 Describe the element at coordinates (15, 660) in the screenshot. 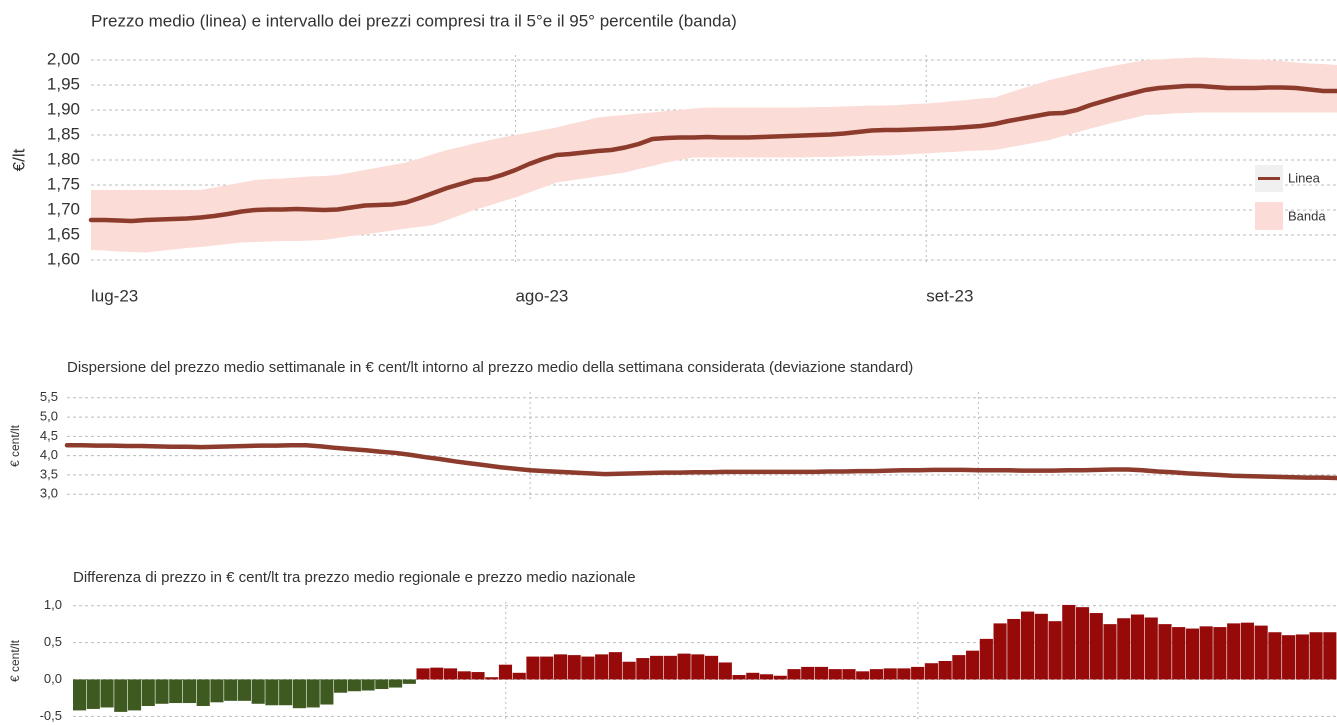

I see `y-axis-label: € cent/lt` at that location.